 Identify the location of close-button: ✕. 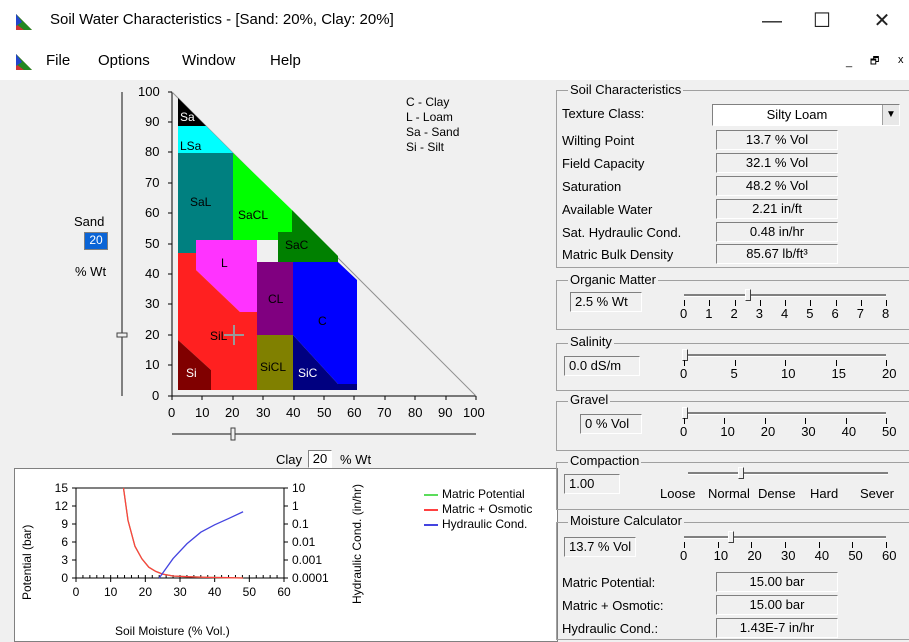
(882, 21).